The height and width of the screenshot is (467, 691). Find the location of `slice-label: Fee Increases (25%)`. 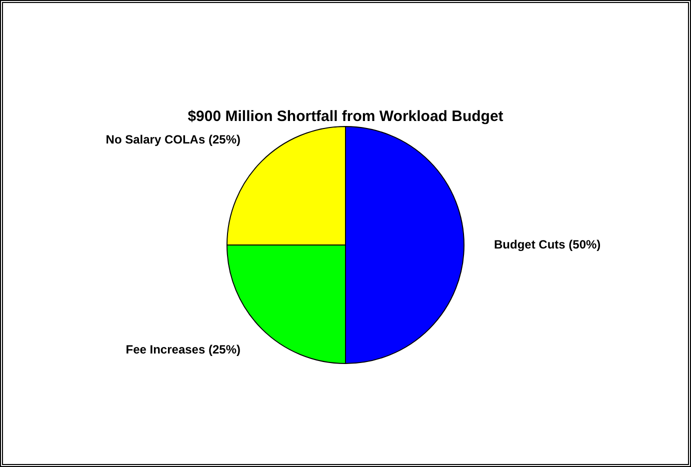

slice-label: Fee Increases (25%) is located at coordinates (183, 349).